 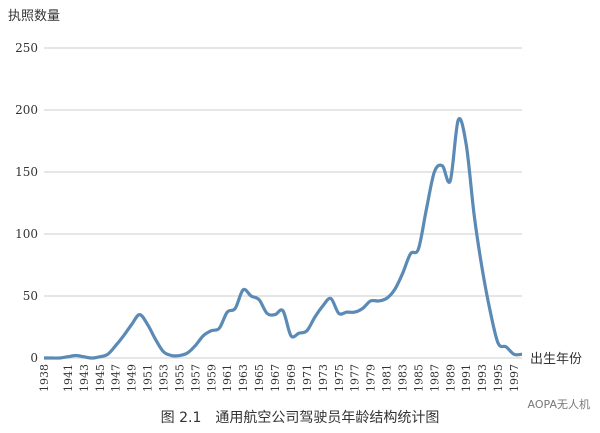 What do you see at coordinates (195, 378) in the screenshot?
I see `x-tick-label: 1957` at bounding box center [195, 378].